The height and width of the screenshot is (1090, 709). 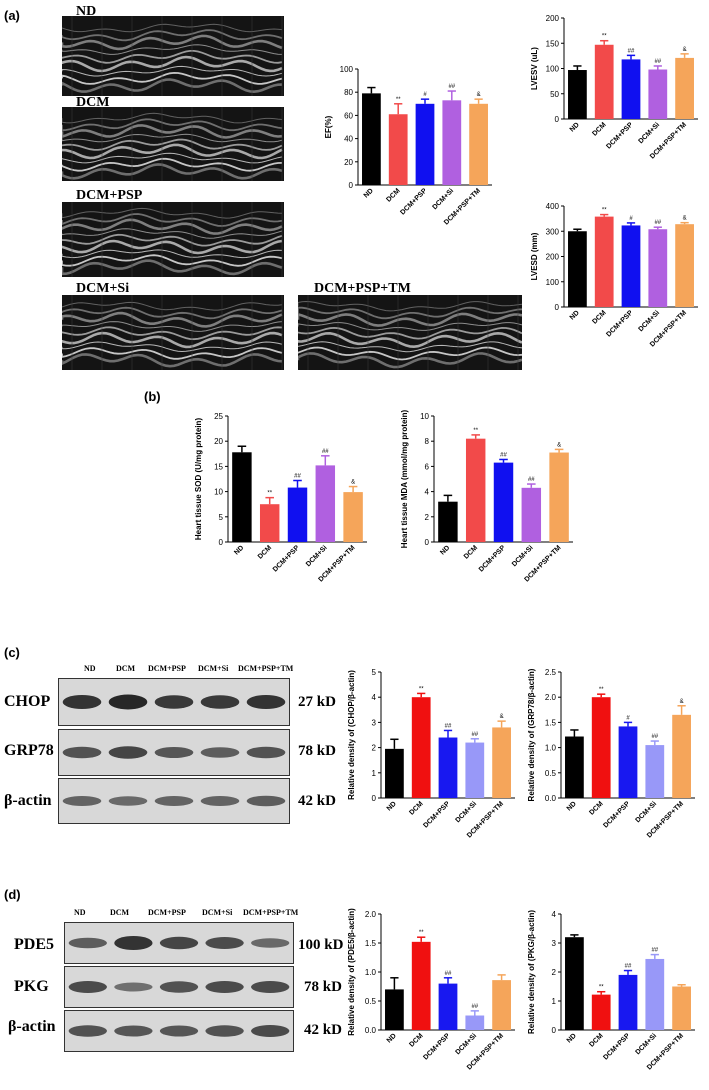 What do you see at coordinates (347, 69) in the screenshot?
I see `ef-y-tick-label: 100` at bounding box center [347, 69].